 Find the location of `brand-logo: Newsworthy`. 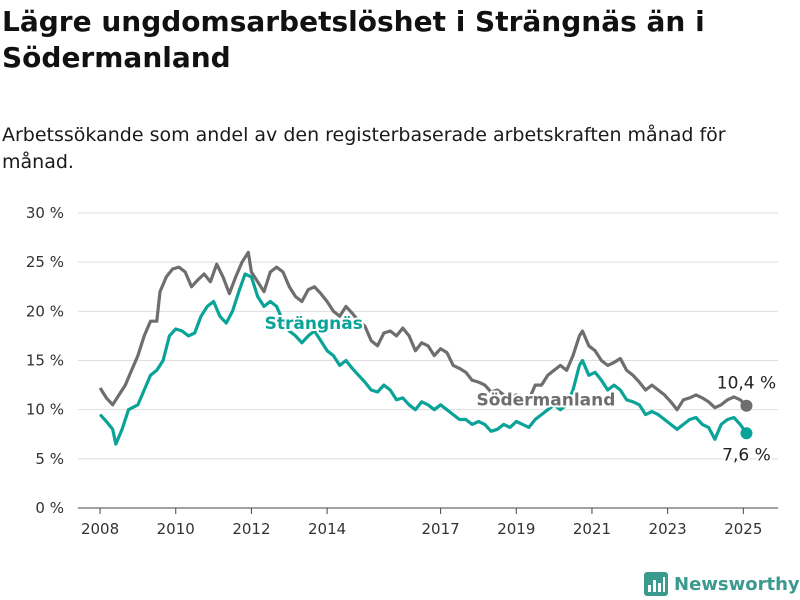

brand-logo: Newsworthy is located at coordinates (722, 584).